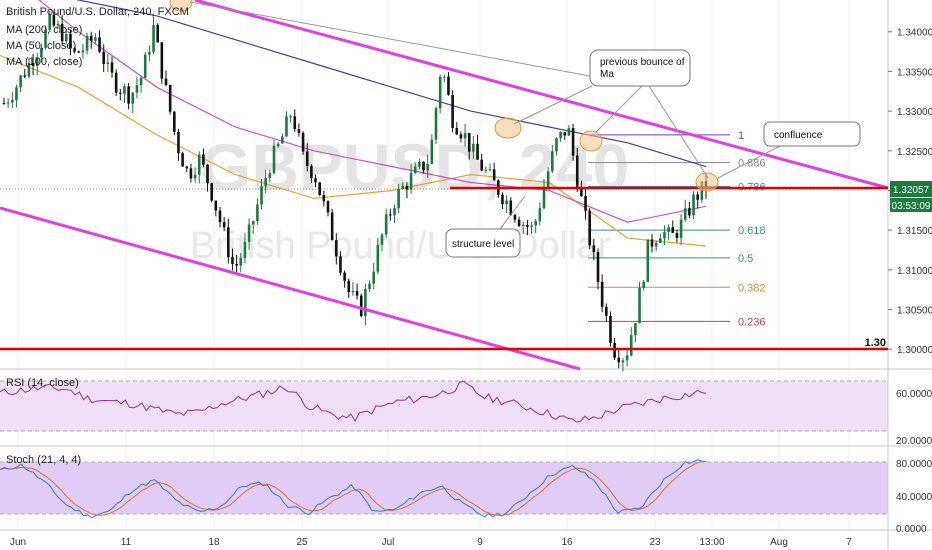  Describe the element at coordinates (409, 198) in the screenshot. I see `watermark: GBPUSD, 240 British Pound/U.S. Dollar` at that location.